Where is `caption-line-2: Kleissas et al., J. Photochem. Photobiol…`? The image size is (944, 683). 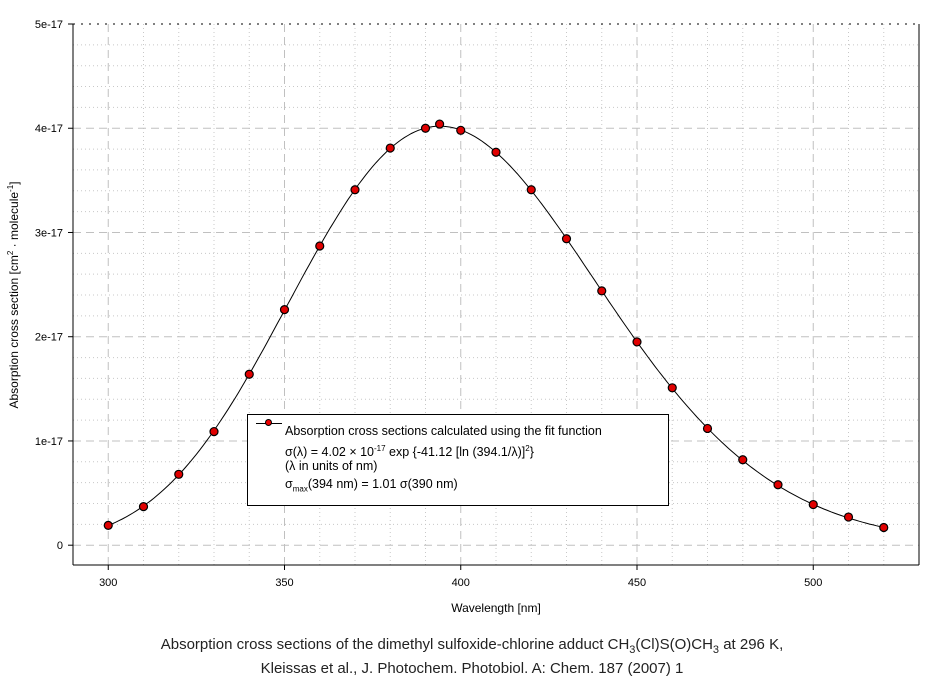 caption-line-2: Kleissas et al., J. Photochem. Photobiol… is located at coordinates (472, 668).